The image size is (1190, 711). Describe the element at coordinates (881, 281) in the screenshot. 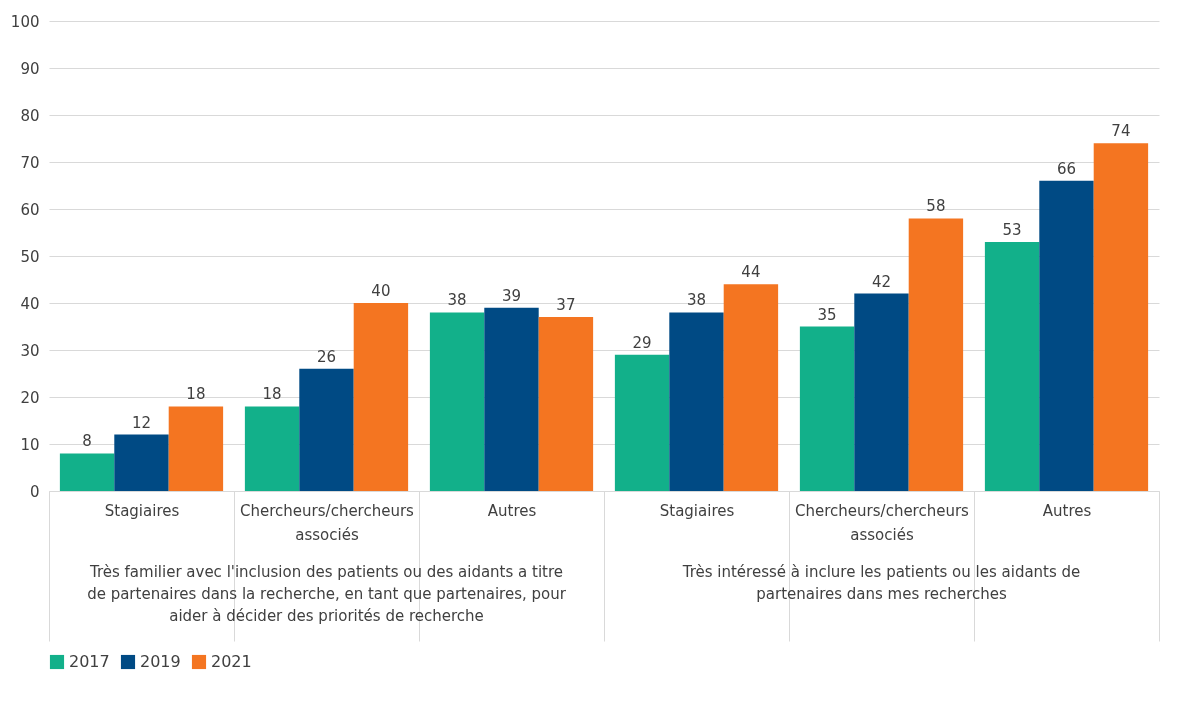

I see `data-label: 42` at that location.